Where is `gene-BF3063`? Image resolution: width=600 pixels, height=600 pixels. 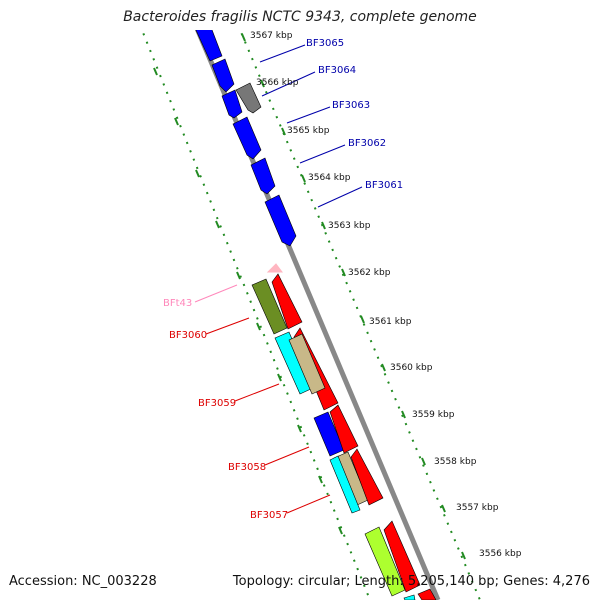
gene-BF3063 is located at coordinates (232, 104).